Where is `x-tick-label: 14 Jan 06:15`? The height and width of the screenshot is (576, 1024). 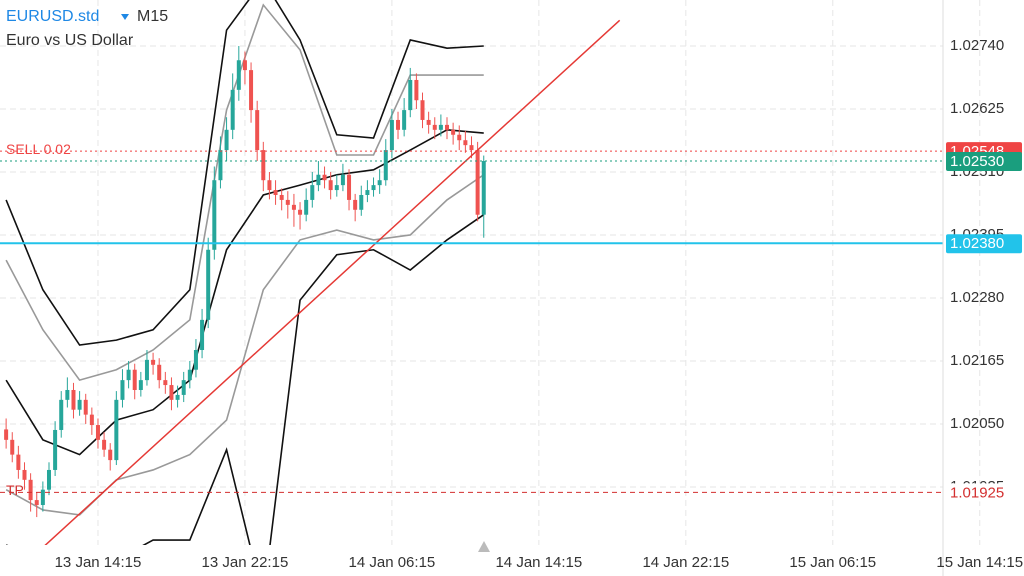
x-tick-label: 14 Jan 06:15 is located at coordinates (392, 562).